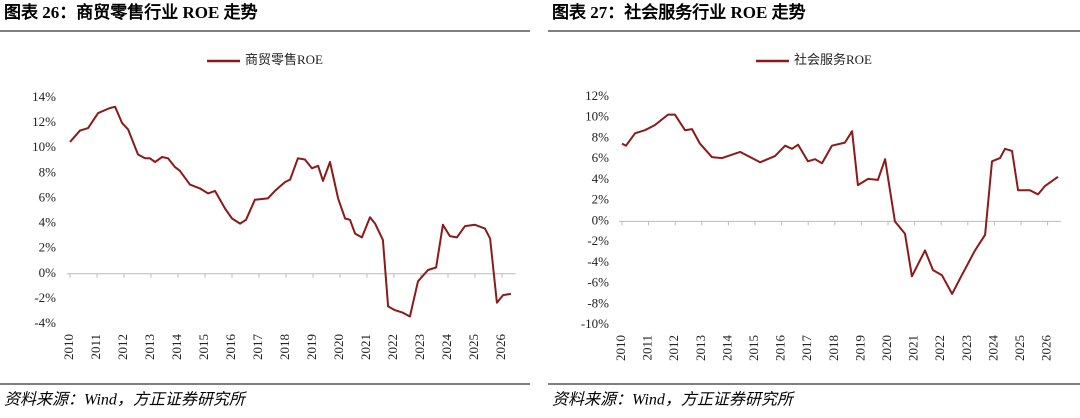 The width and height of the screenshot is (1080, 418). What do you see at coordinates (595, 323) in the screenshot?
I see `y-tick-label: -10%` at bounding box center [595, 323].